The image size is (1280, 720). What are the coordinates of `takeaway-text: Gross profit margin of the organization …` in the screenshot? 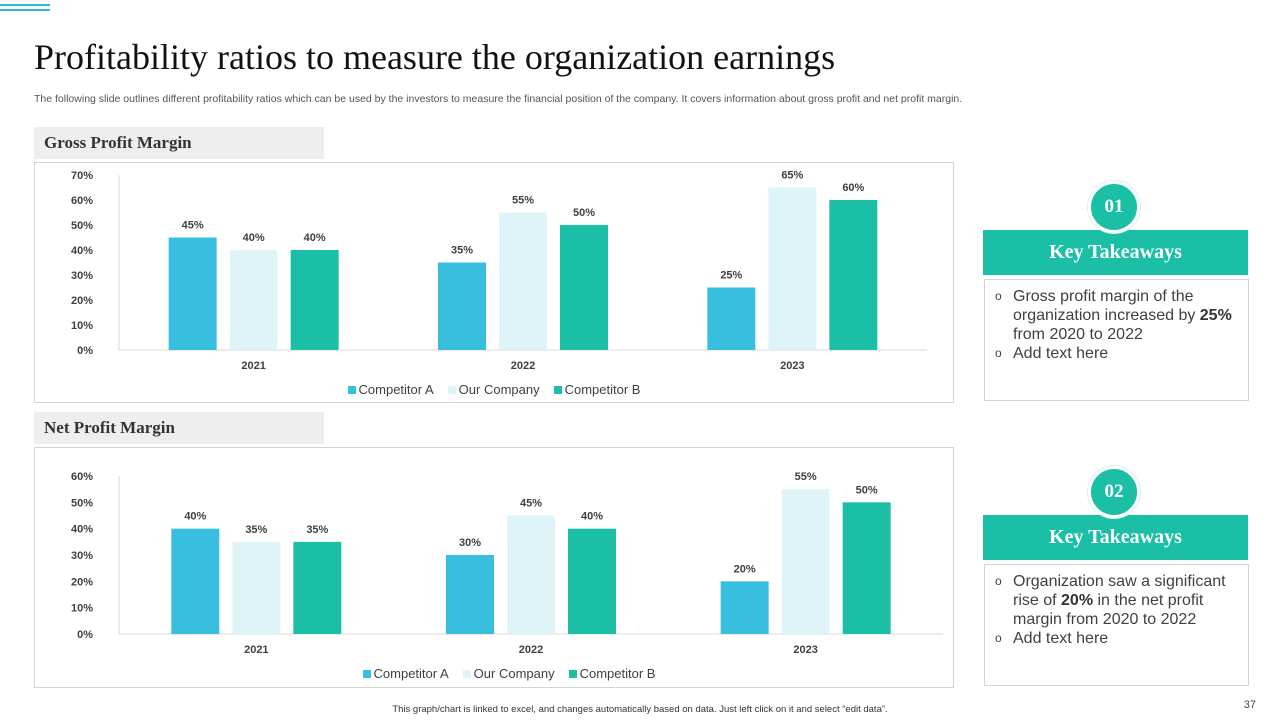 It's located at (1123, 315).